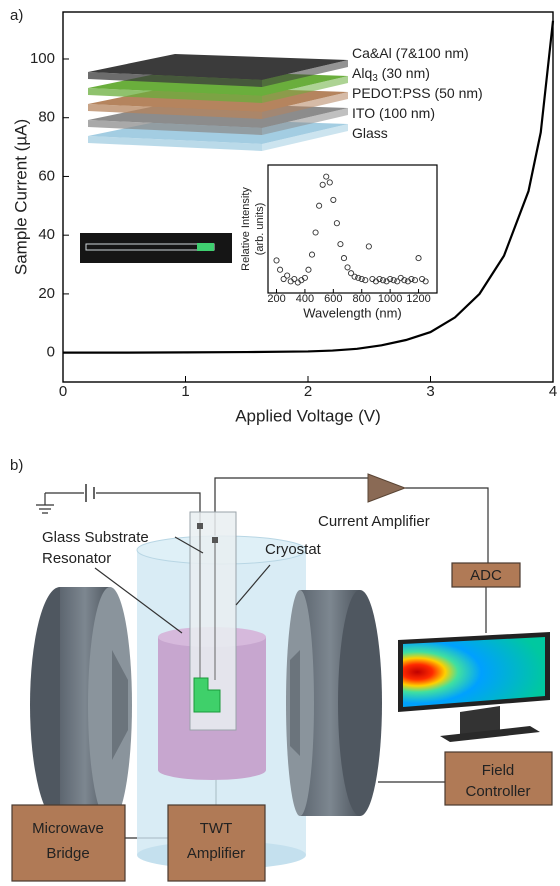  I want to click on layer-label: Ca&Al (7&100 nm), so click(410, 53).